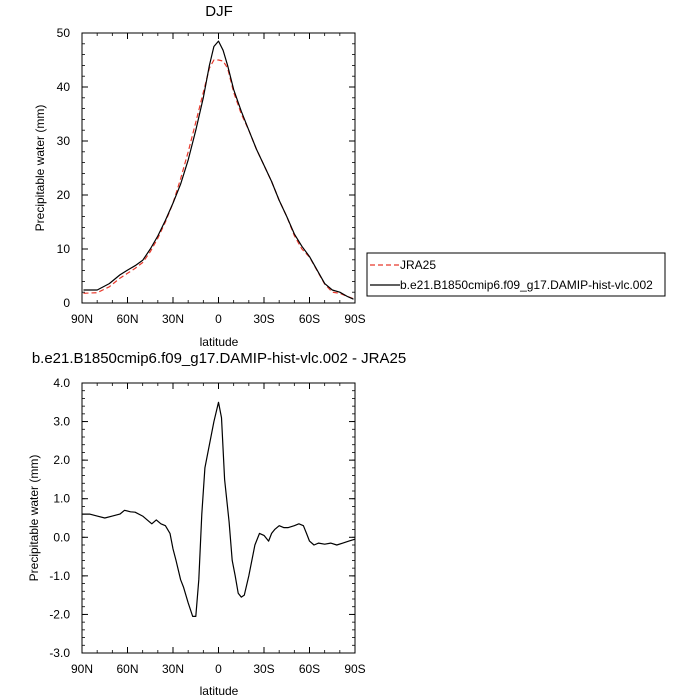  I want to click on bottom-y-tick-label: -2.0, so click(59, 614).